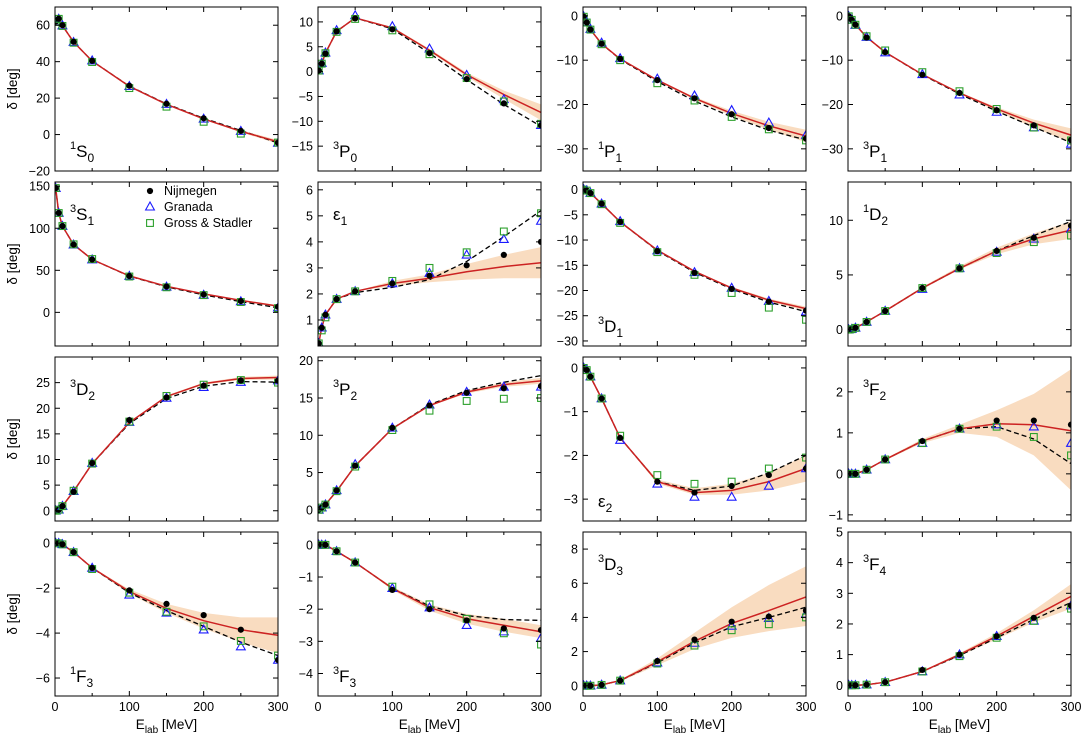 The height and width of the screenshot is (733, 1084). I want to click on y-tick-label: 4, so click(574, 618).